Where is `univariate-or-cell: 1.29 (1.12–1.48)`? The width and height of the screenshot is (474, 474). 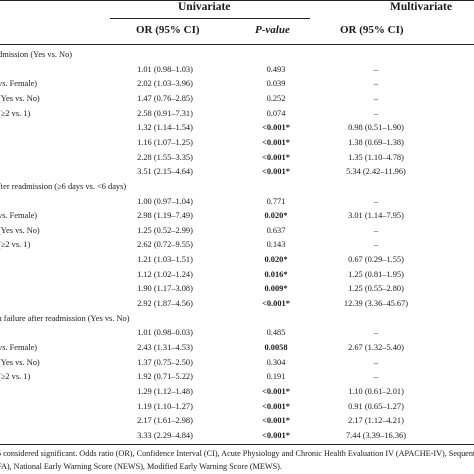 univariate-or-cell: 1.29 (1.12–1.48) is located at coordinates (165, 391).